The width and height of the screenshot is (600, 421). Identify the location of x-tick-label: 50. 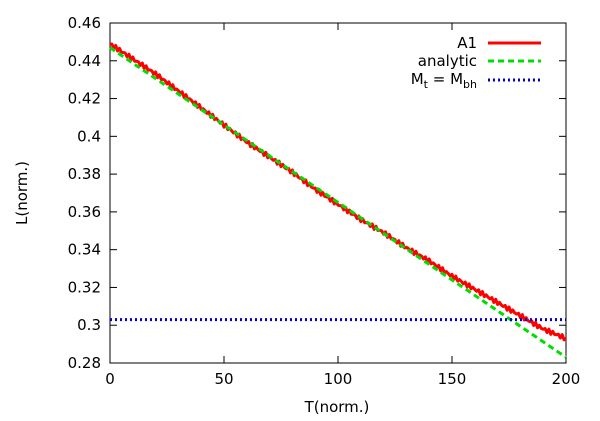
(223, 379).